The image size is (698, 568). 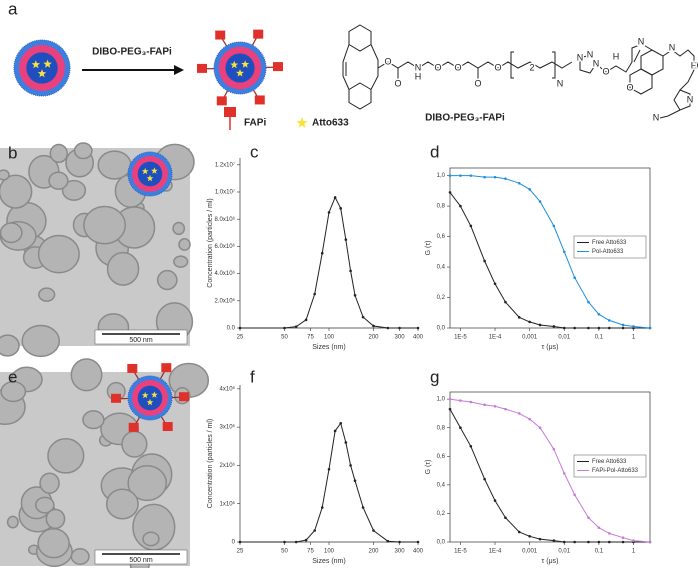 What do you see at coordinates (150, 178) in the screenshot?
I see `dye-star` at bounding box center [150, 178].